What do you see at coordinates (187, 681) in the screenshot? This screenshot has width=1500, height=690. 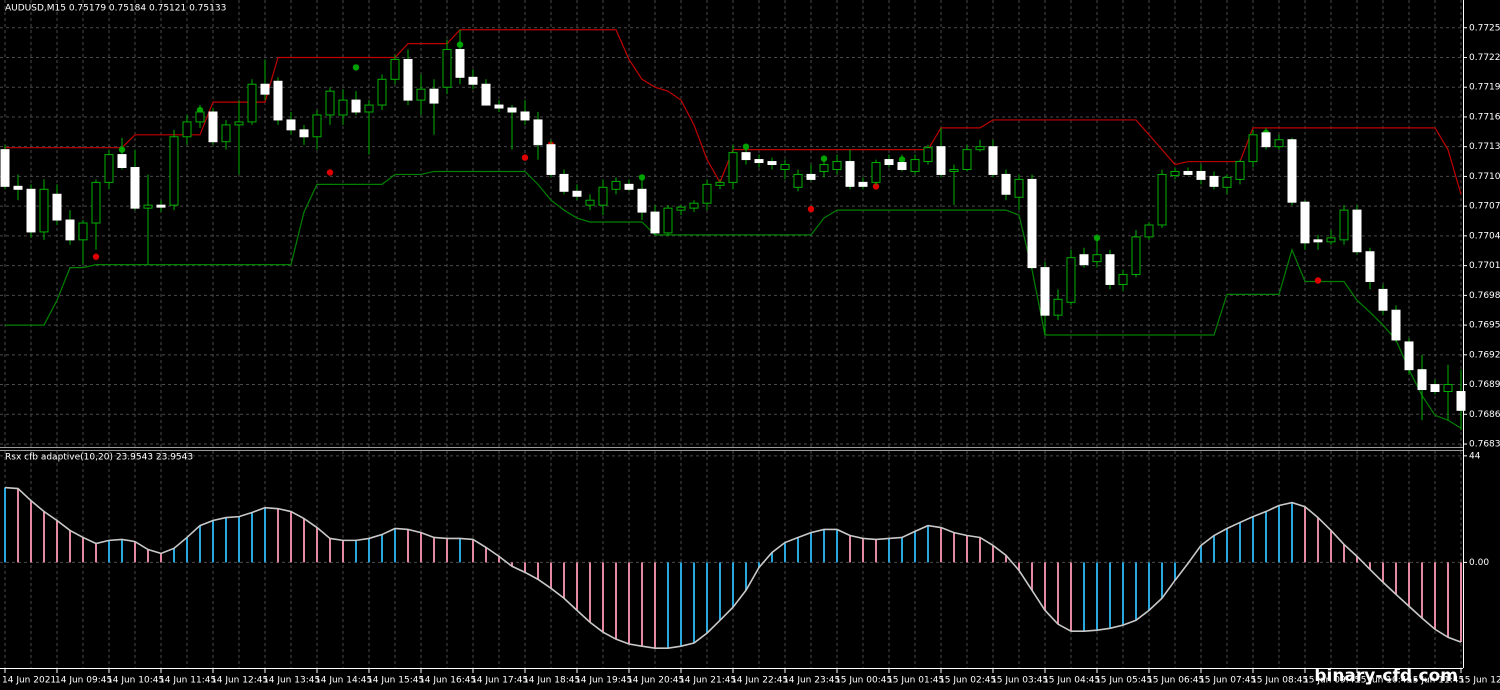 I see `x-tick-label: 14 Jun 11:45` at bounding box center [187, 681].